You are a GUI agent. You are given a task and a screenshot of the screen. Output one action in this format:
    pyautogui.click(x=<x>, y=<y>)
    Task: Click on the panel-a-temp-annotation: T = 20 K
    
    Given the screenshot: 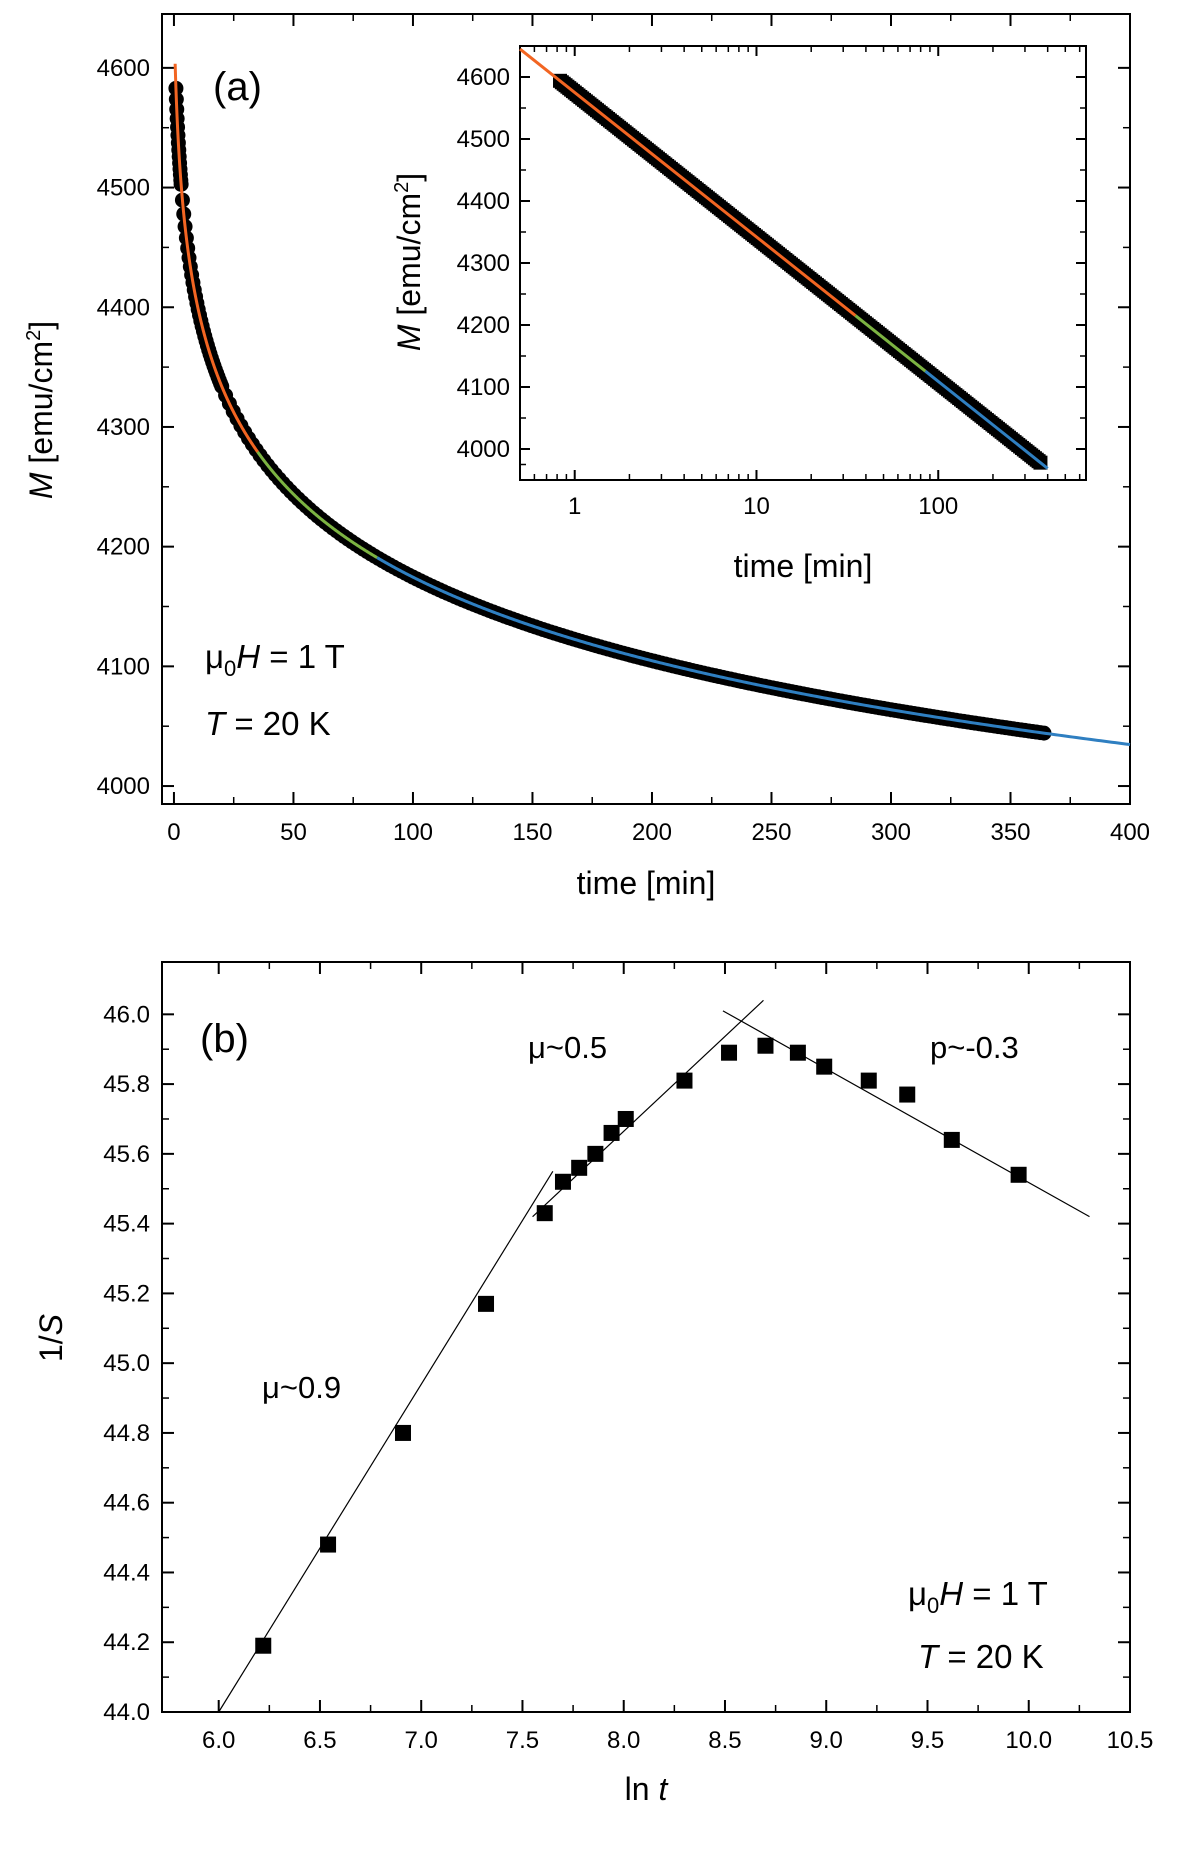 What is the action you would take?
    pyautogui.click(x=268, y=723)
    